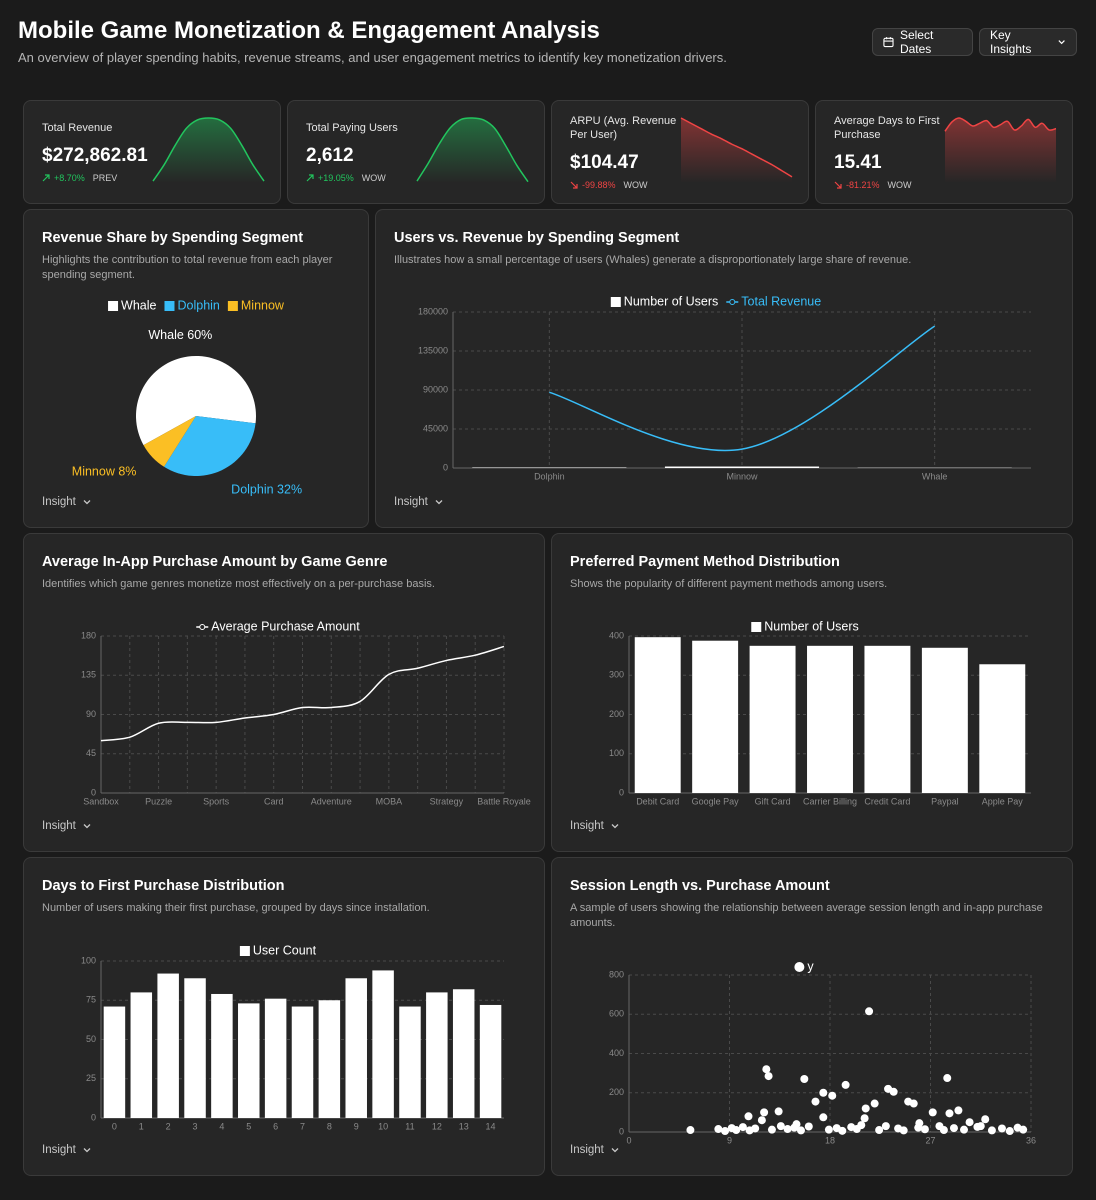 This screenshot has width=1096, height=1200. What do you see at coordinates (152, 152) in the screenshot?
I see `kpi-card: Total Revenue $272,862.81 +8.70% PREV` at bounding box center [152, 152].